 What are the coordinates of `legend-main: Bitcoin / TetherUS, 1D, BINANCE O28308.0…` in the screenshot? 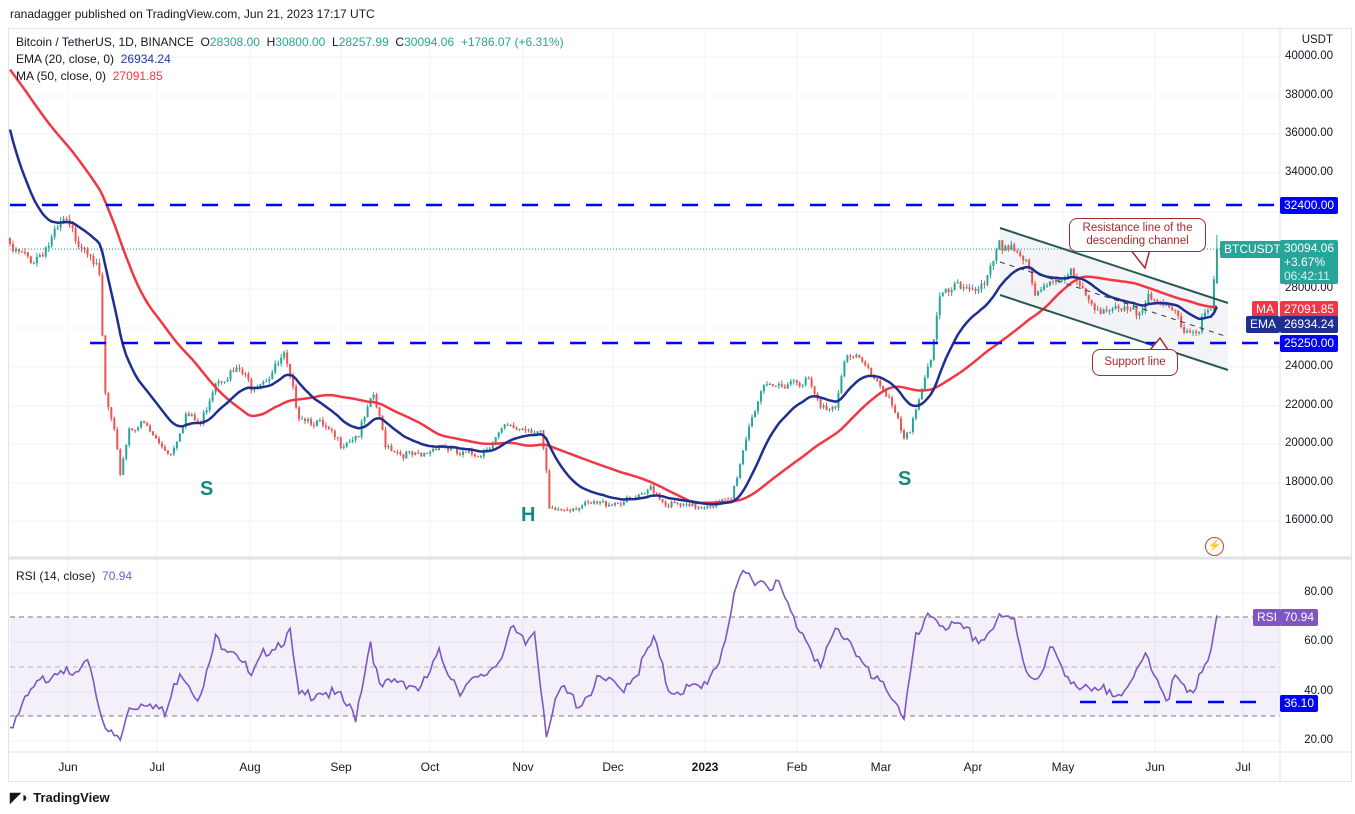 It's located at (290, 42).